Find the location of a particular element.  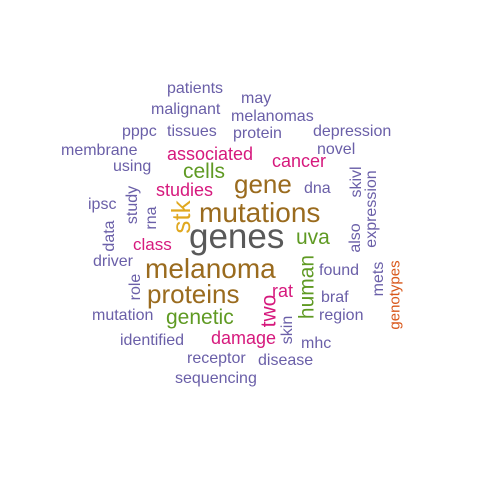

word-cells: cells is located at coordinates (204, 171).